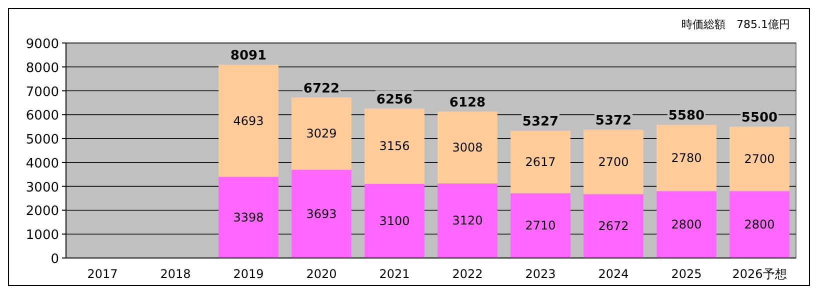  What do you see at coordinates (42, 44) in the screenshot?
I see `y-tick-label: 9000` at bounding box center [42, 44].